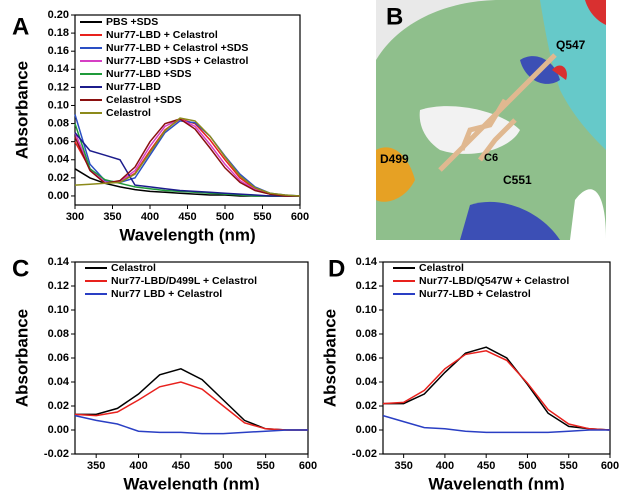 This screenshot has height=490, width=621. I want to click on surface-white, so click(588, 214).